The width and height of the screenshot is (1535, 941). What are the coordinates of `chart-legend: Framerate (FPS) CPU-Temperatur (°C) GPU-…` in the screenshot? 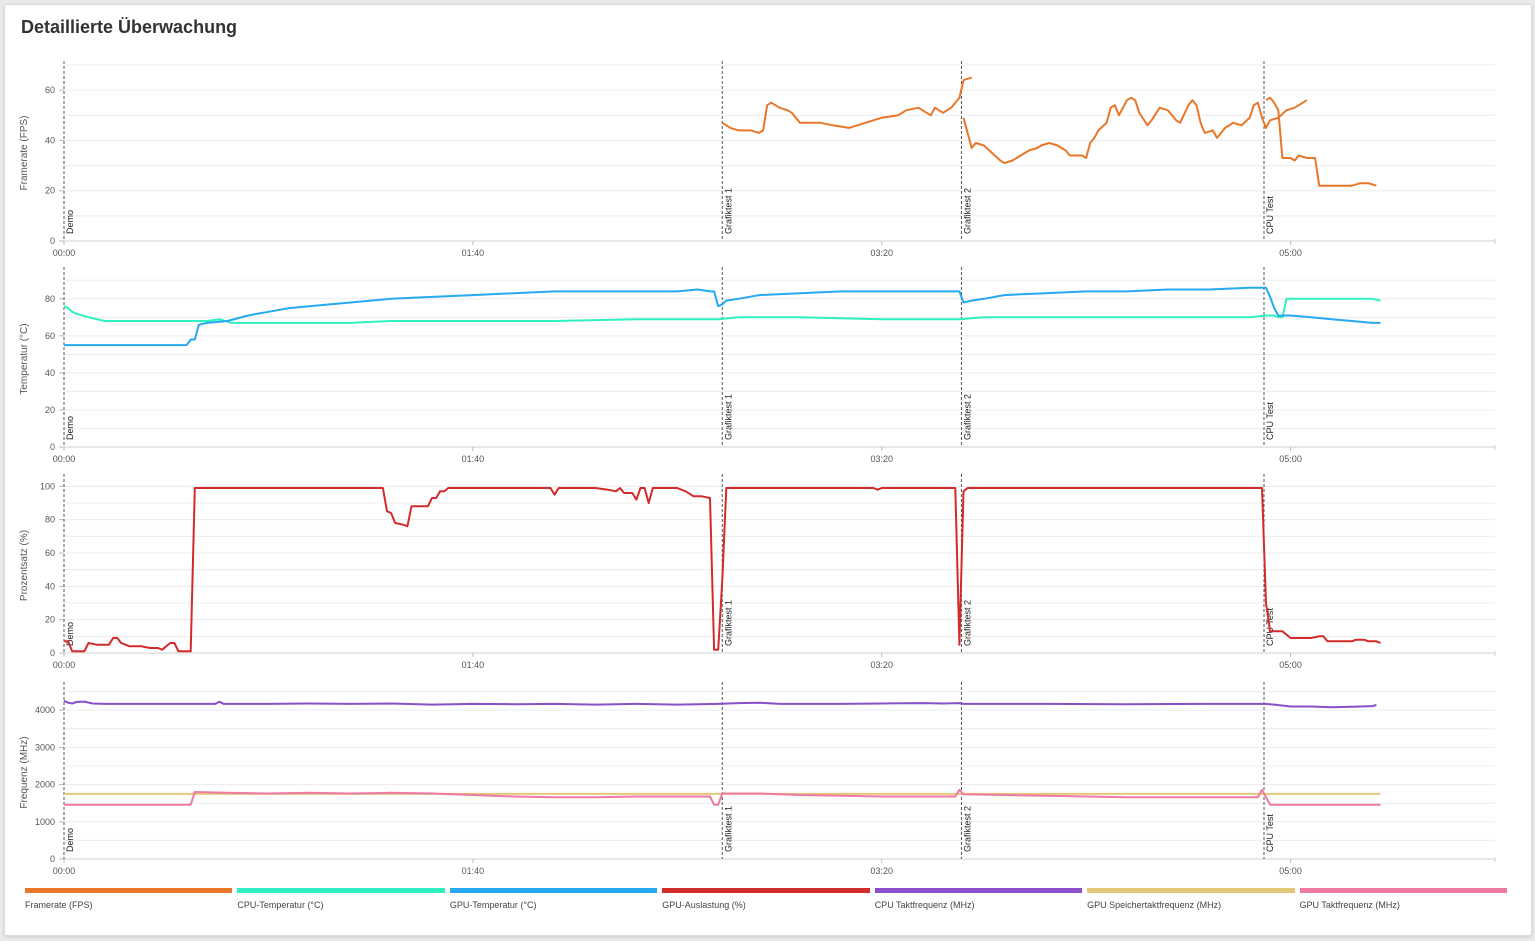 It's located at (766, 903).